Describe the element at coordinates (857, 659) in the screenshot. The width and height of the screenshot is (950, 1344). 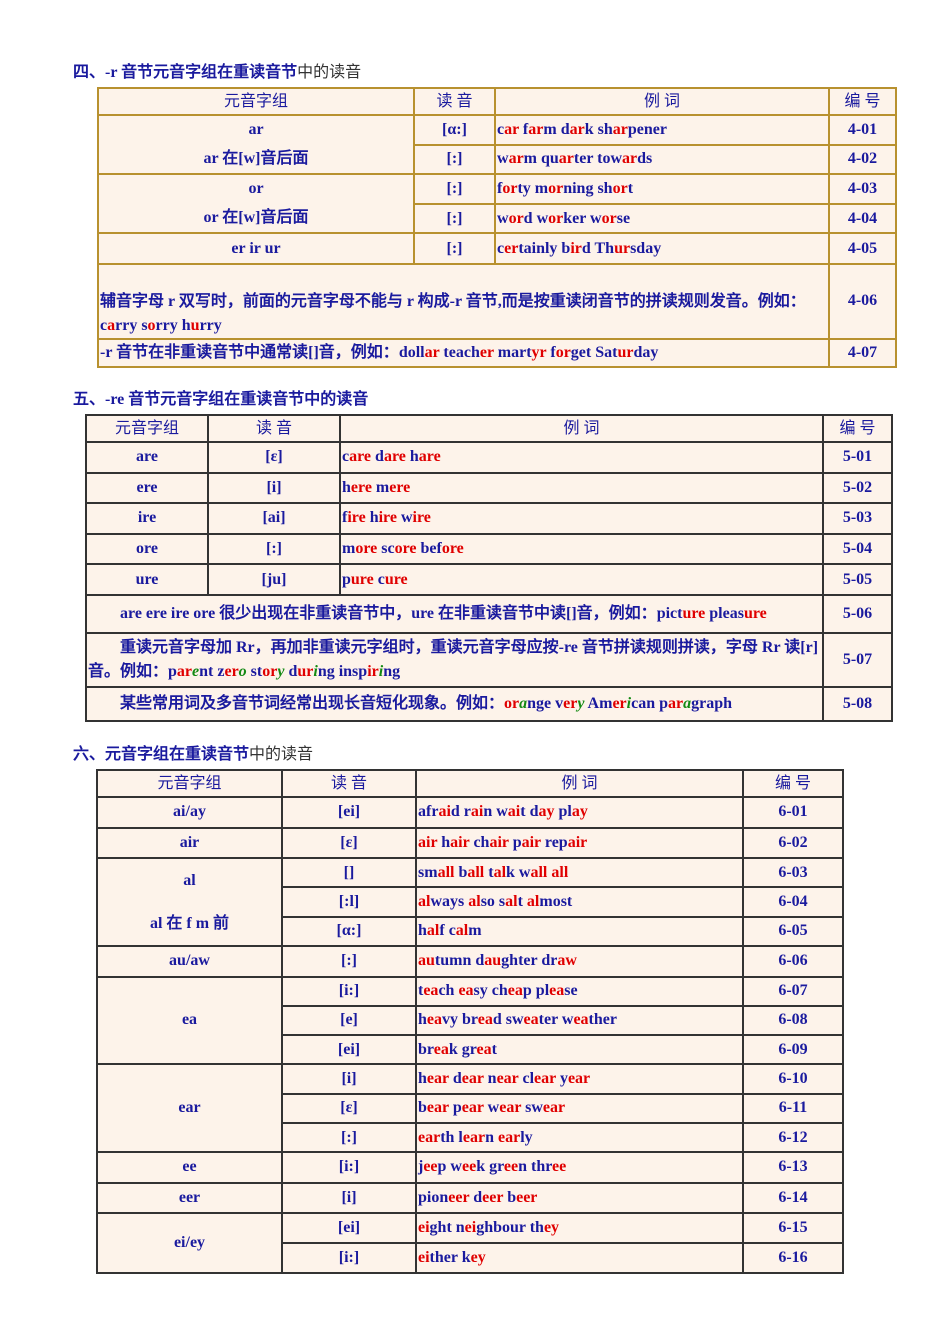
I see `rule-number-cell: 5-07` at that location.